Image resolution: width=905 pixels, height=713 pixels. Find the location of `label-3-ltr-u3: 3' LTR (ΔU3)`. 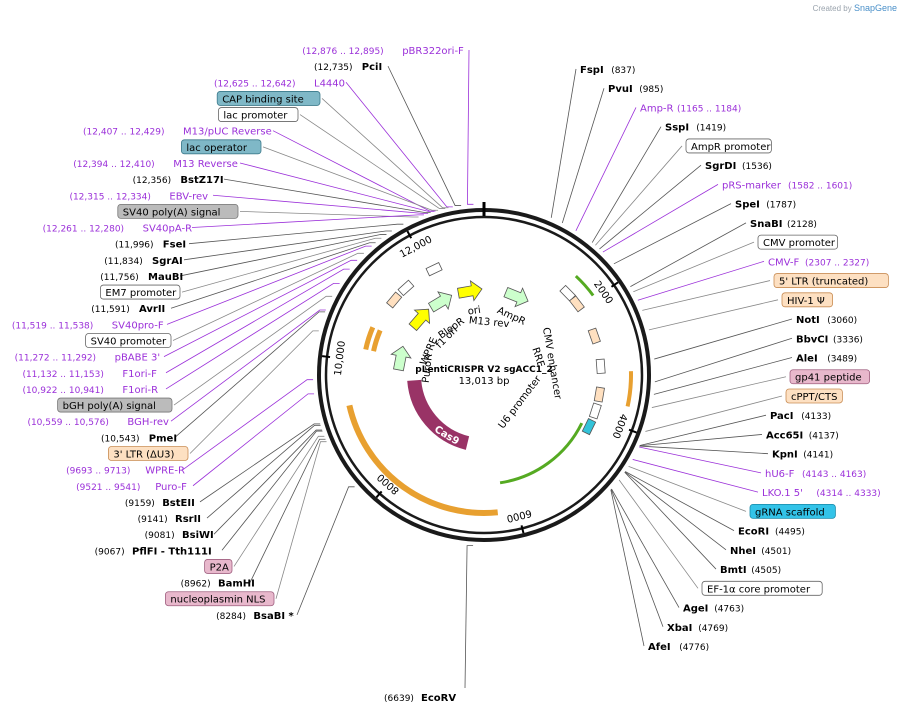

label-3-ltr-u3: 3' LTR (ΔU3) is located at coordinates (148, 453).